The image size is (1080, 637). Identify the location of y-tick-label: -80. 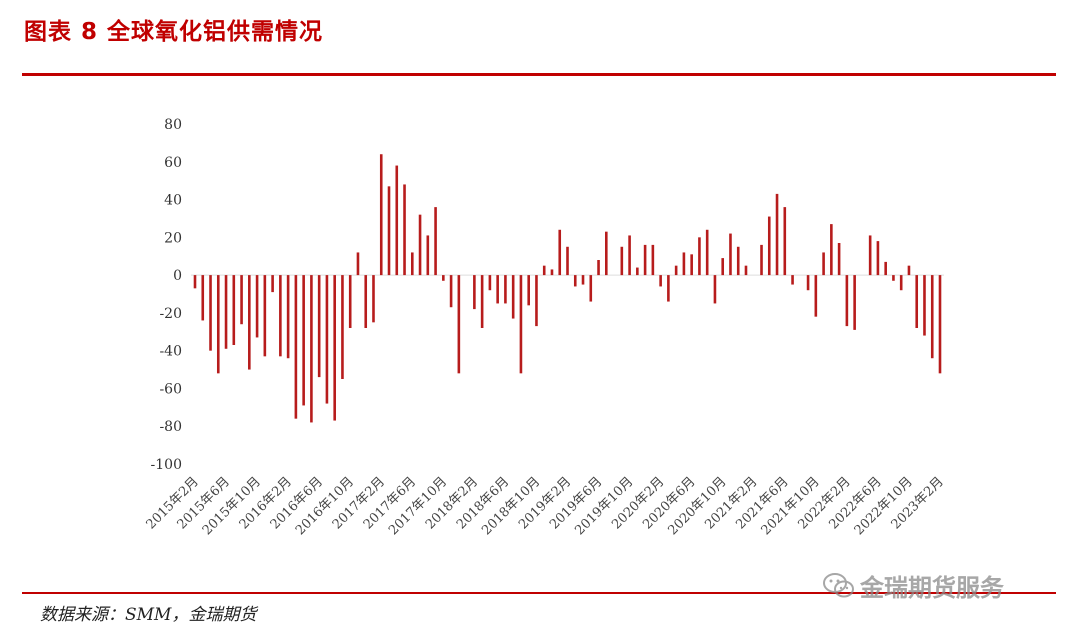
(170, 427).